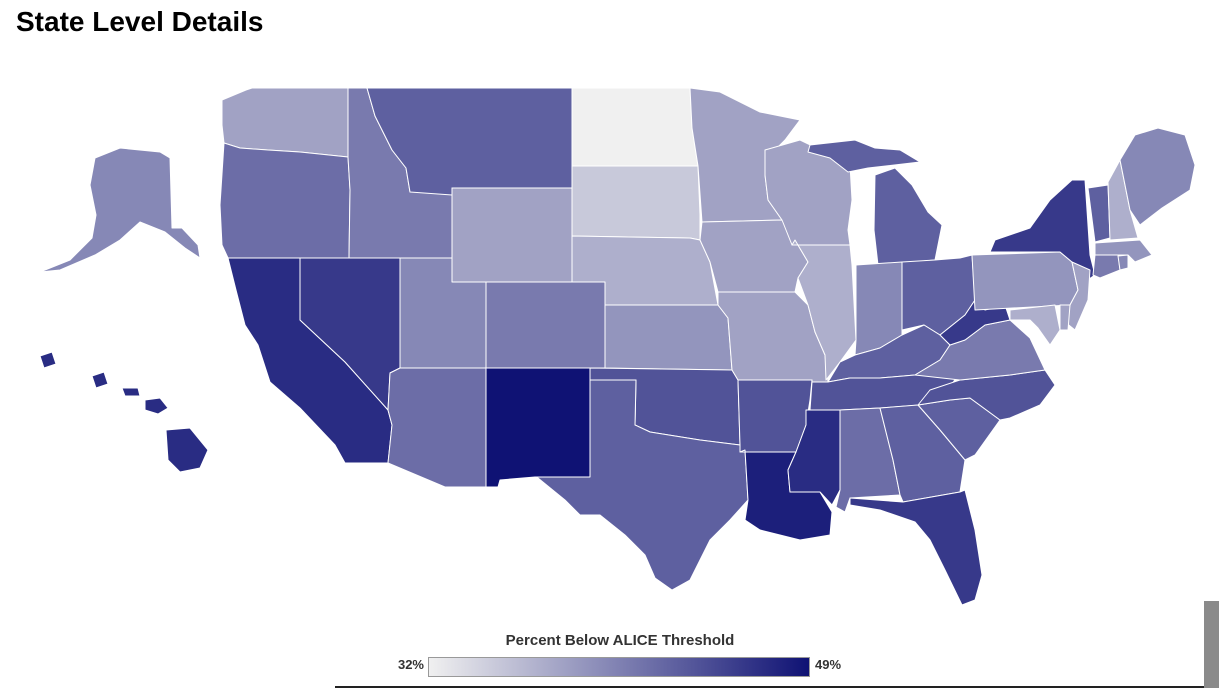 The width and height of the screenshot is (1219, 688). Describe the element at coordinates (1035, 325) in the screenshot. I see `state-md: Maryland` at that location.